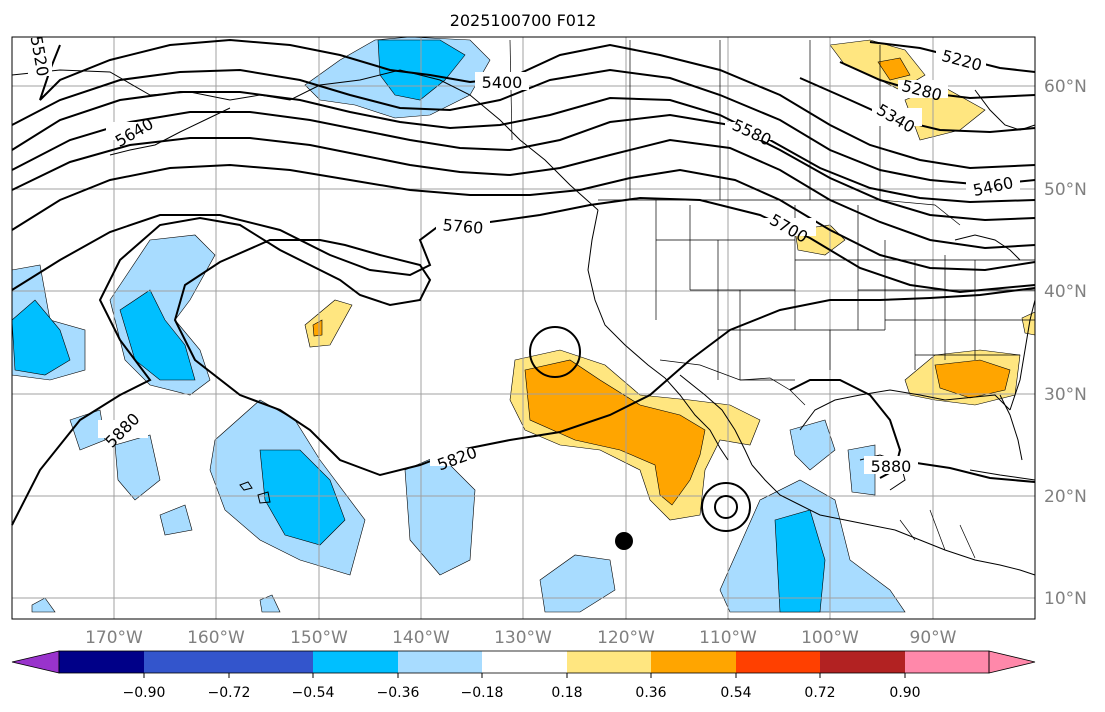  Describe the element at coordinates (1022, 355) in the screenshot. I see `coast-east-us` at that location.